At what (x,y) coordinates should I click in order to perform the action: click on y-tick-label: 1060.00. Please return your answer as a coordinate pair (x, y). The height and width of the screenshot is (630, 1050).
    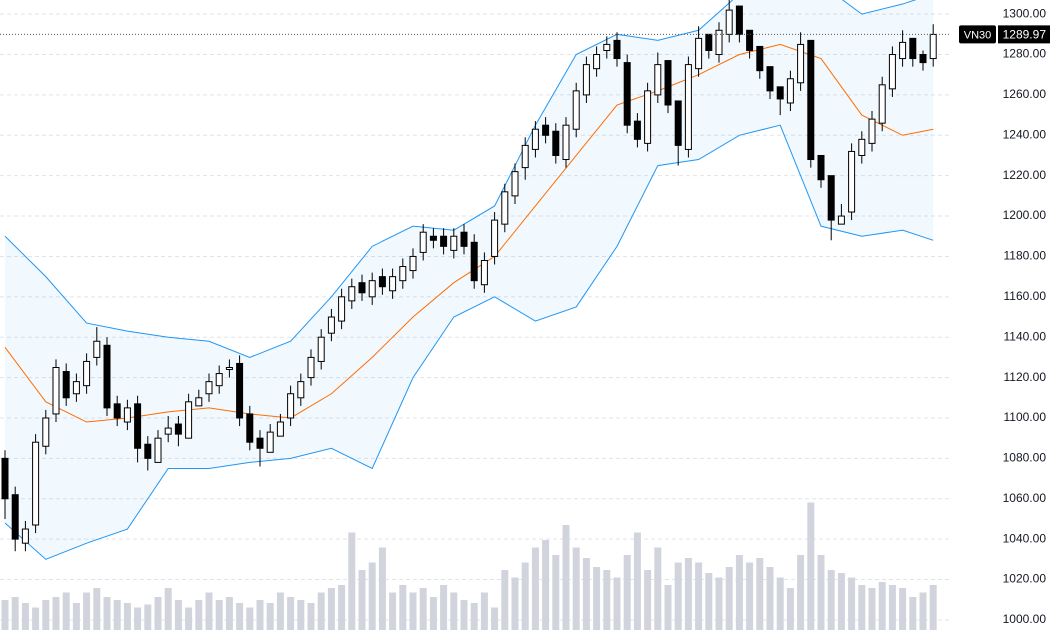
    Looking at the image, I should click on (1025, 498).